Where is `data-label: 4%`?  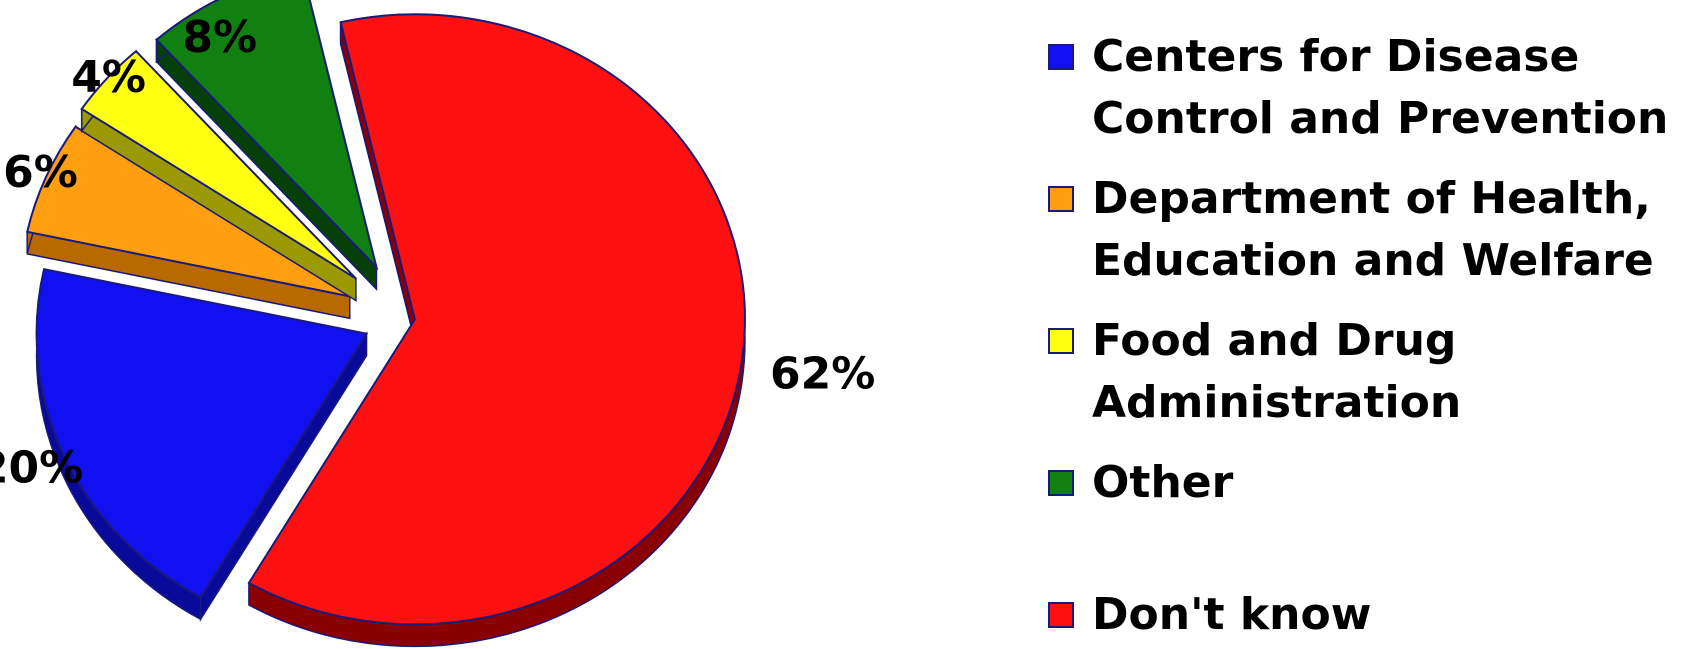 data-label: 4% is located at coordinates (108, 77).